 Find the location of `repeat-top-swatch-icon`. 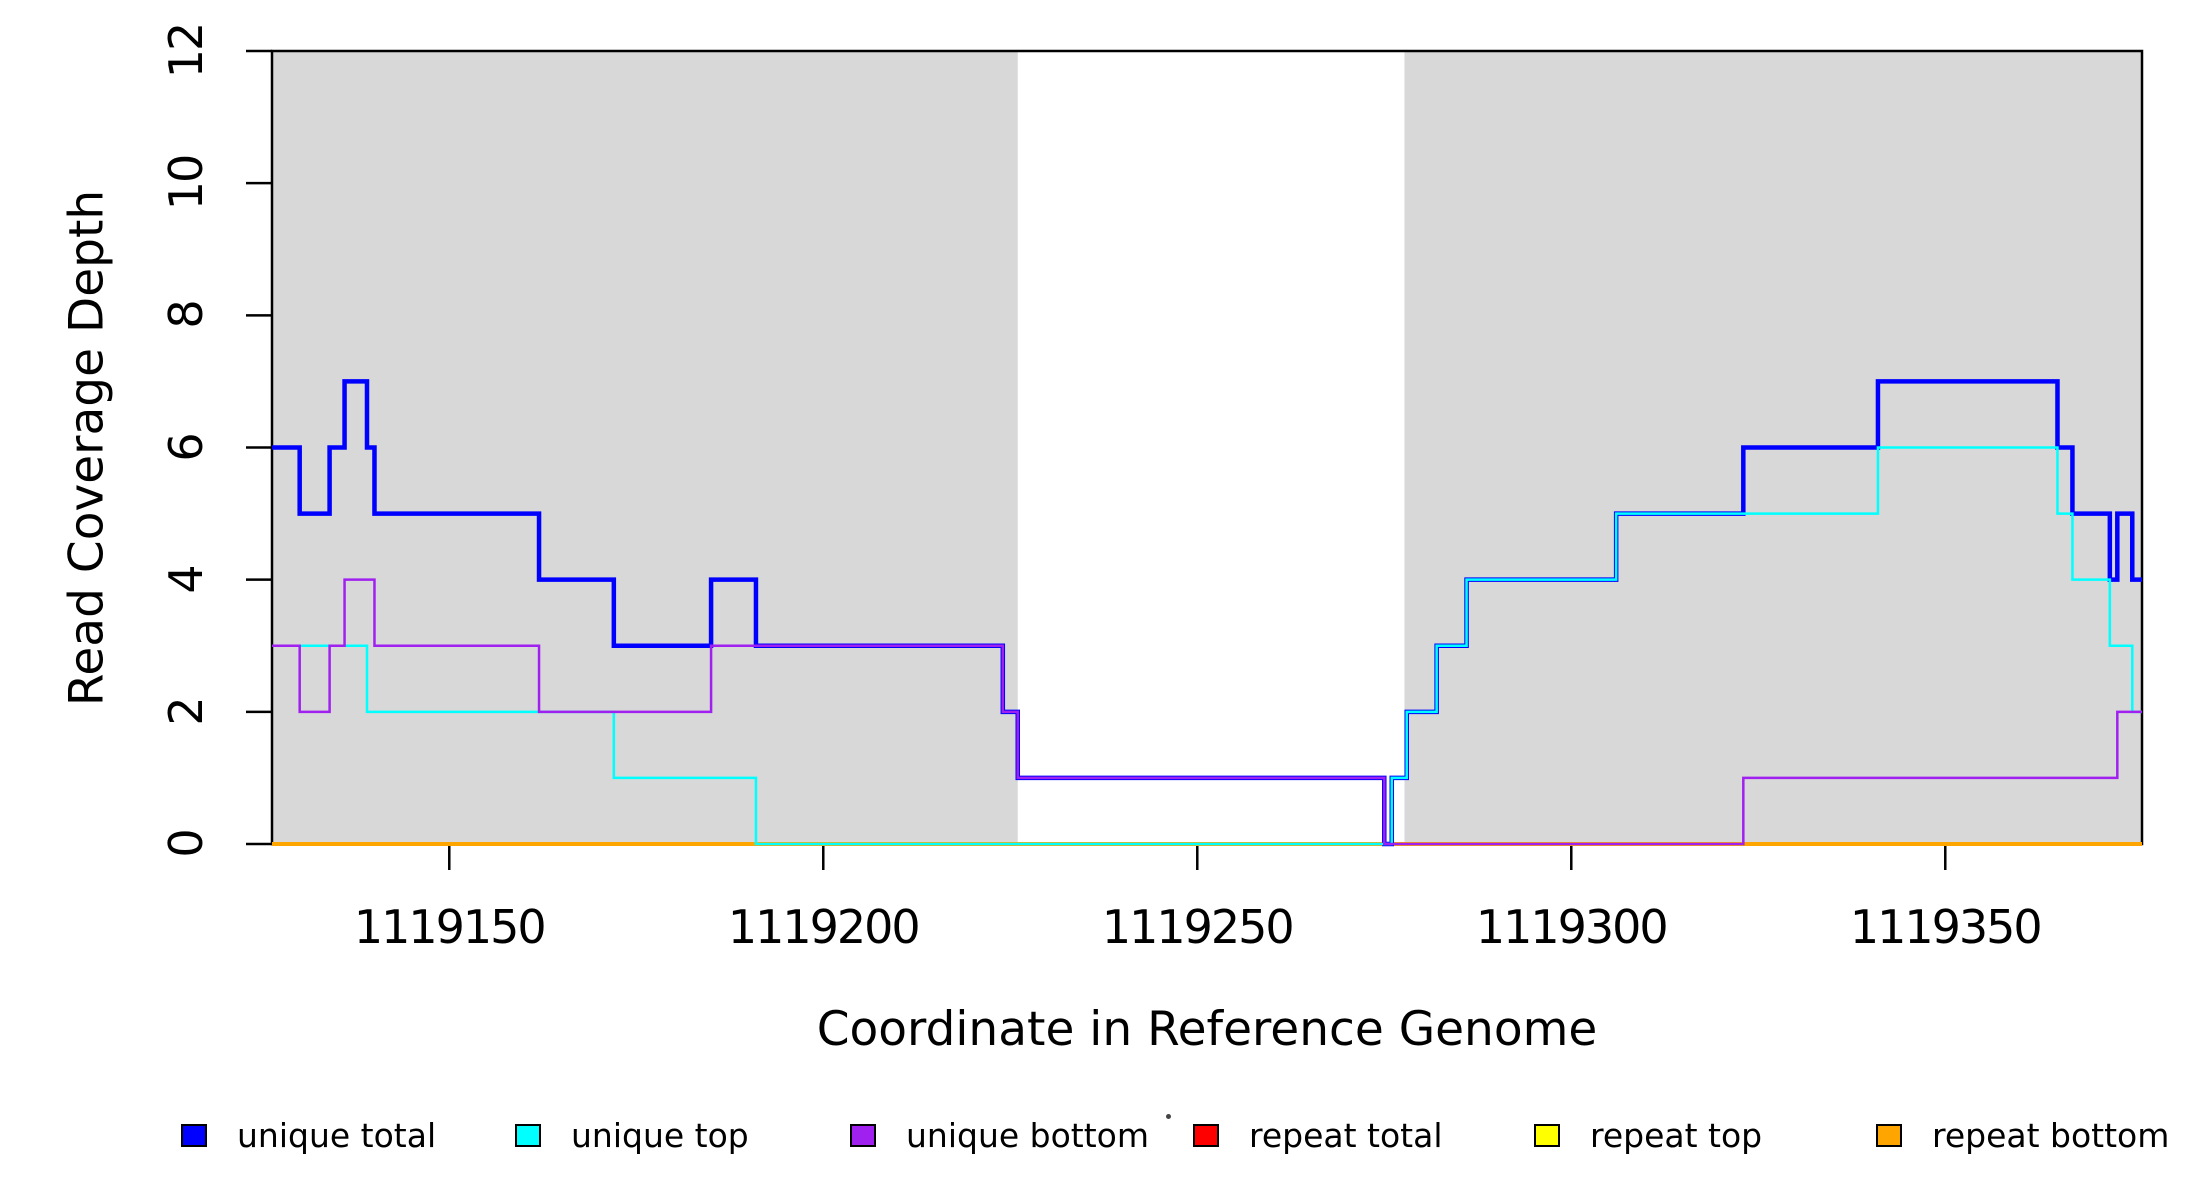

repeat-top-swatch-icon is located at coordinates (1547, 1135).